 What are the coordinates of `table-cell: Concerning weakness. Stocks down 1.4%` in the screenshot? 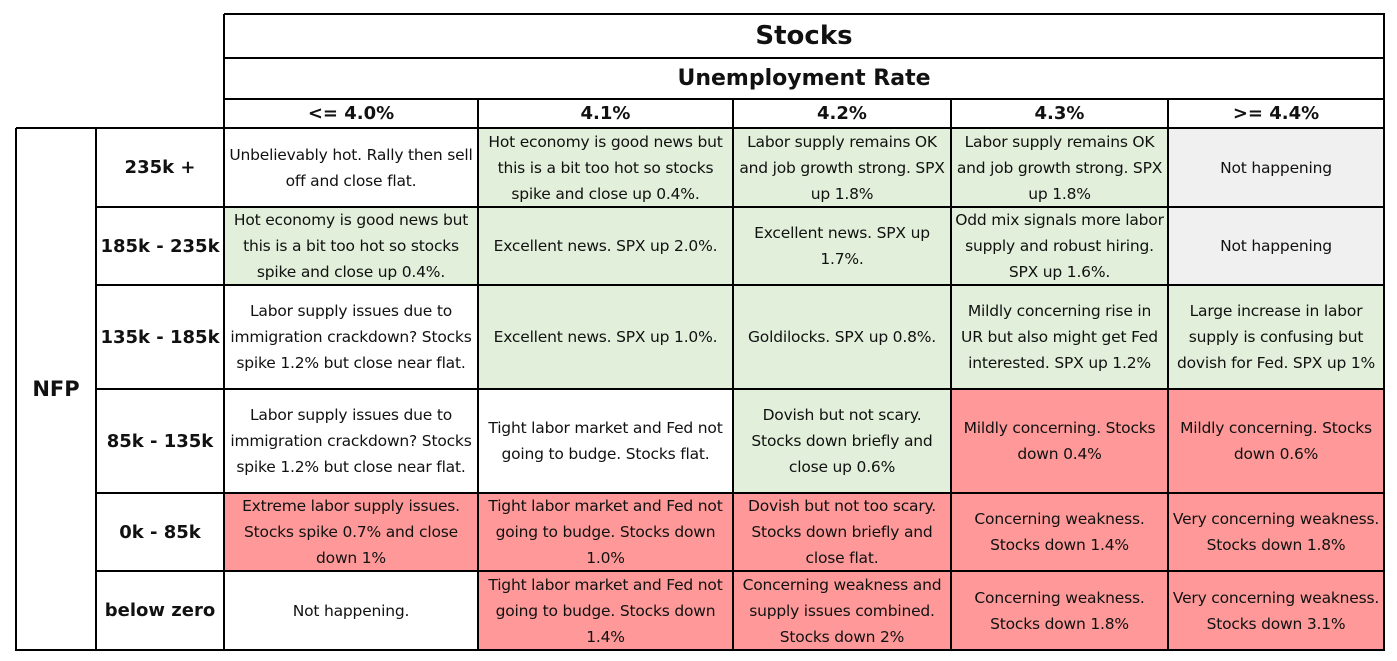 It's located at (1059, 532).